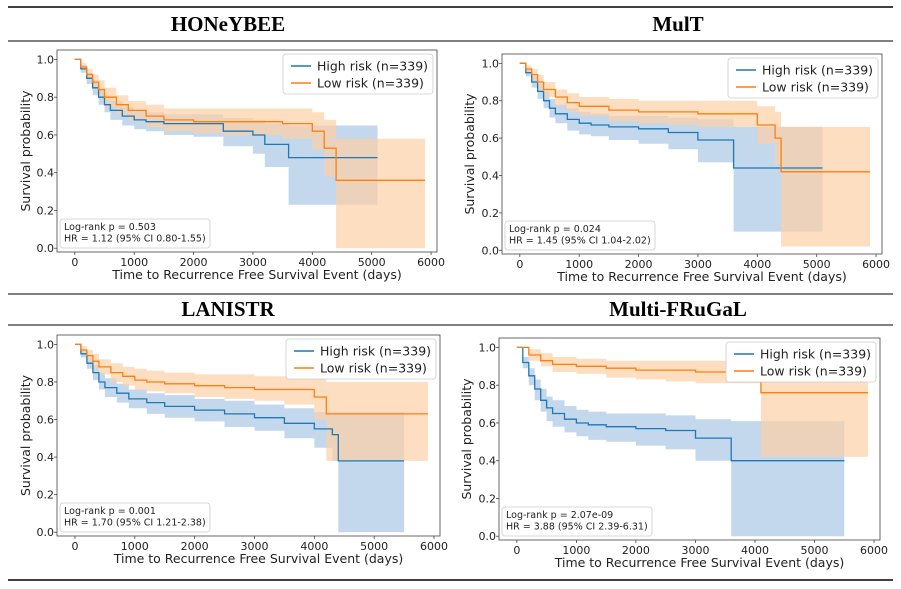 This screenshot has width=901, height=589. Describe the element at coordinates (135, 523) in the screenshot. I see `stats-line: HR = 1.70 (95% CI 1.21-2.38)` at that location.